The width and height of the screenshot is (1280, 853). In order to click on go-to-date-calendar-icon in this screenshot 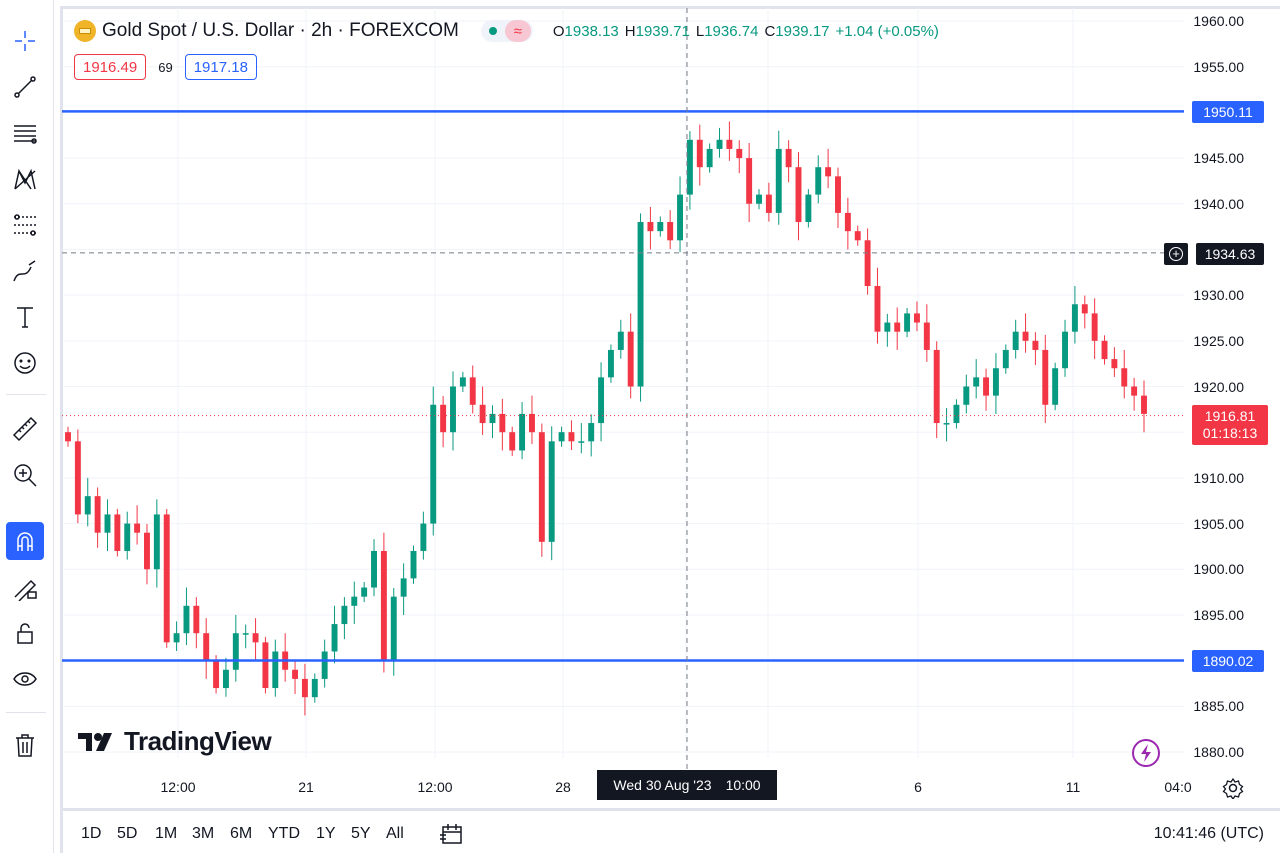, I will do `click(452, 834)`.